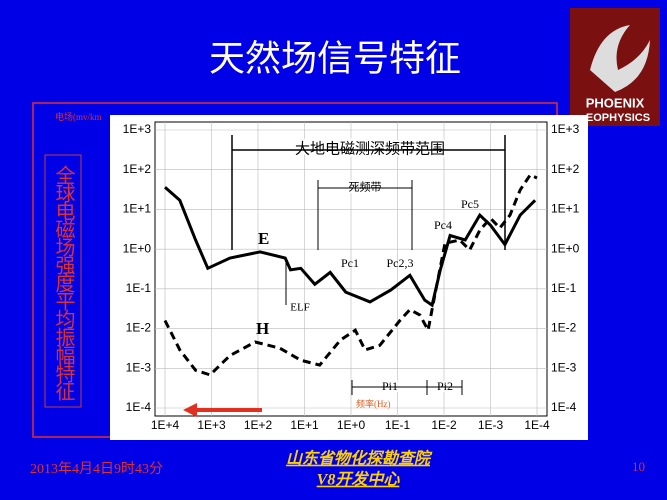 This screenshot has width=667, height=500. What do you see at coordinates (445, 386) in the screenshot?
I see `annotation: Pi2` at bounding box center [445, 386].